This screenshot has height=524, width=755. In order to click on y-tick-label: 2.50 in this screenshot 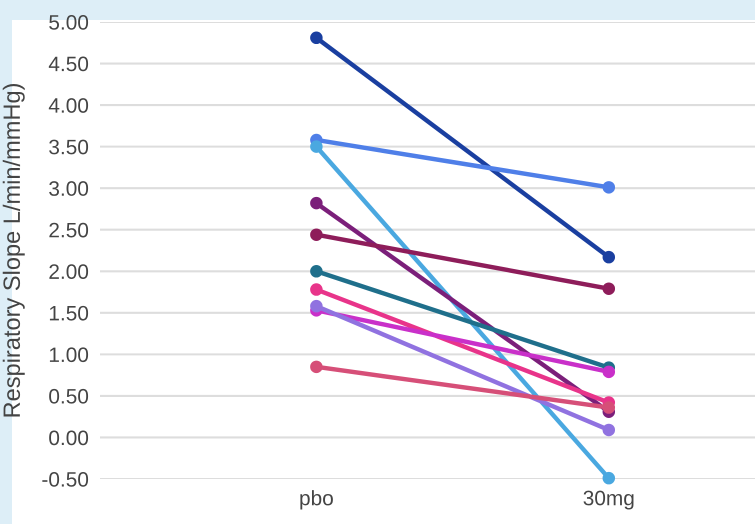, I will do `click(68, 230)`.